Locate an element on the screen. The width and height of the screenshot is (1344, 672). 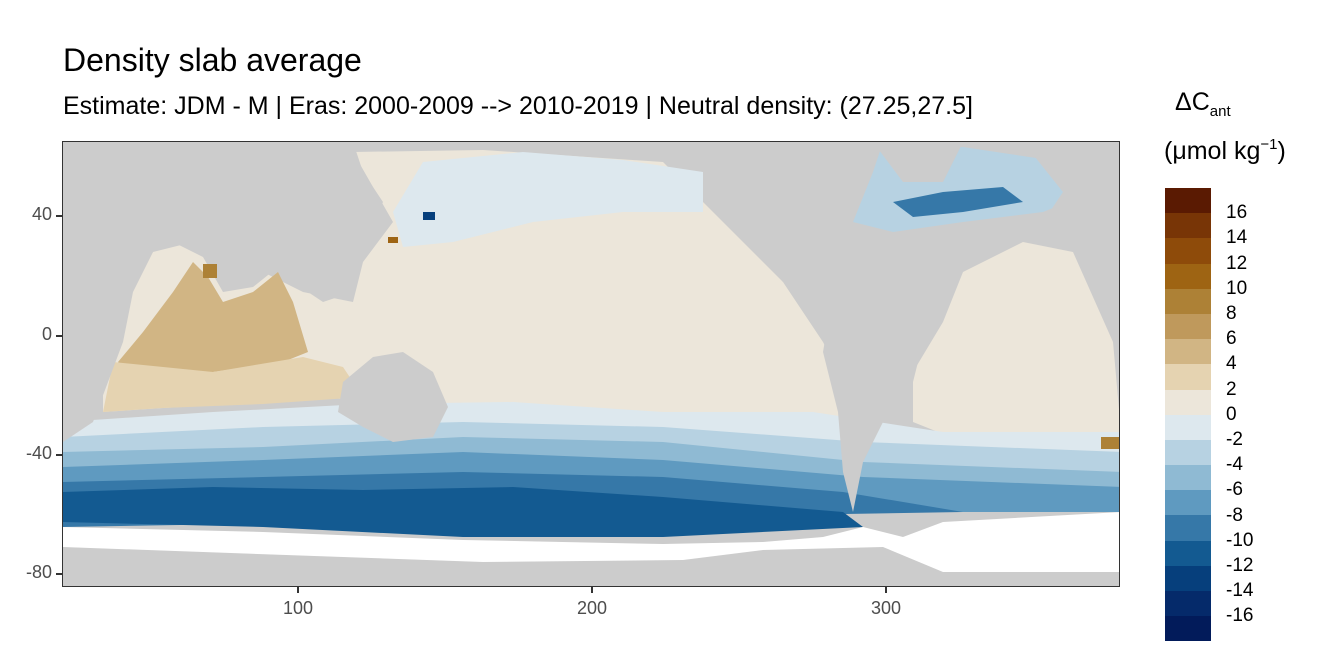
legend-tick-label: -2 is located at coordinates (1234, 439).